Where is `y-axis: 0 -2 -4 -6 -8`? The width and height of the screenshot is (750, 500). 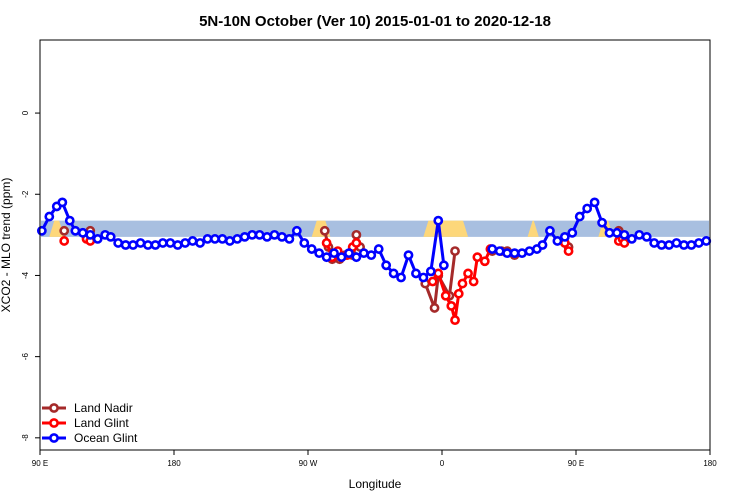 y-axis: 0 -2 -4 -6 -8 is located at coordinates (30, 275).